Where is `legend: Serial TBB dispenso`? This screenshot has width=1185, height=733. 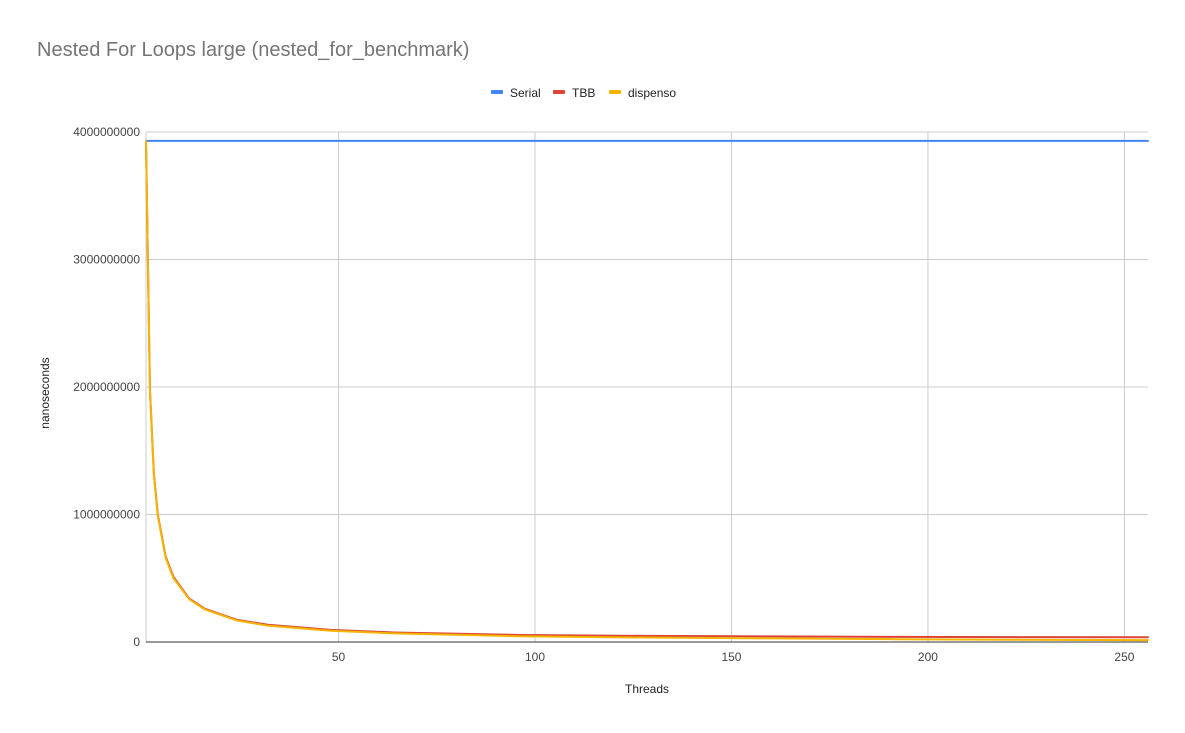 legend: Serial TBB dispenso is located at coordinates (583, 93).